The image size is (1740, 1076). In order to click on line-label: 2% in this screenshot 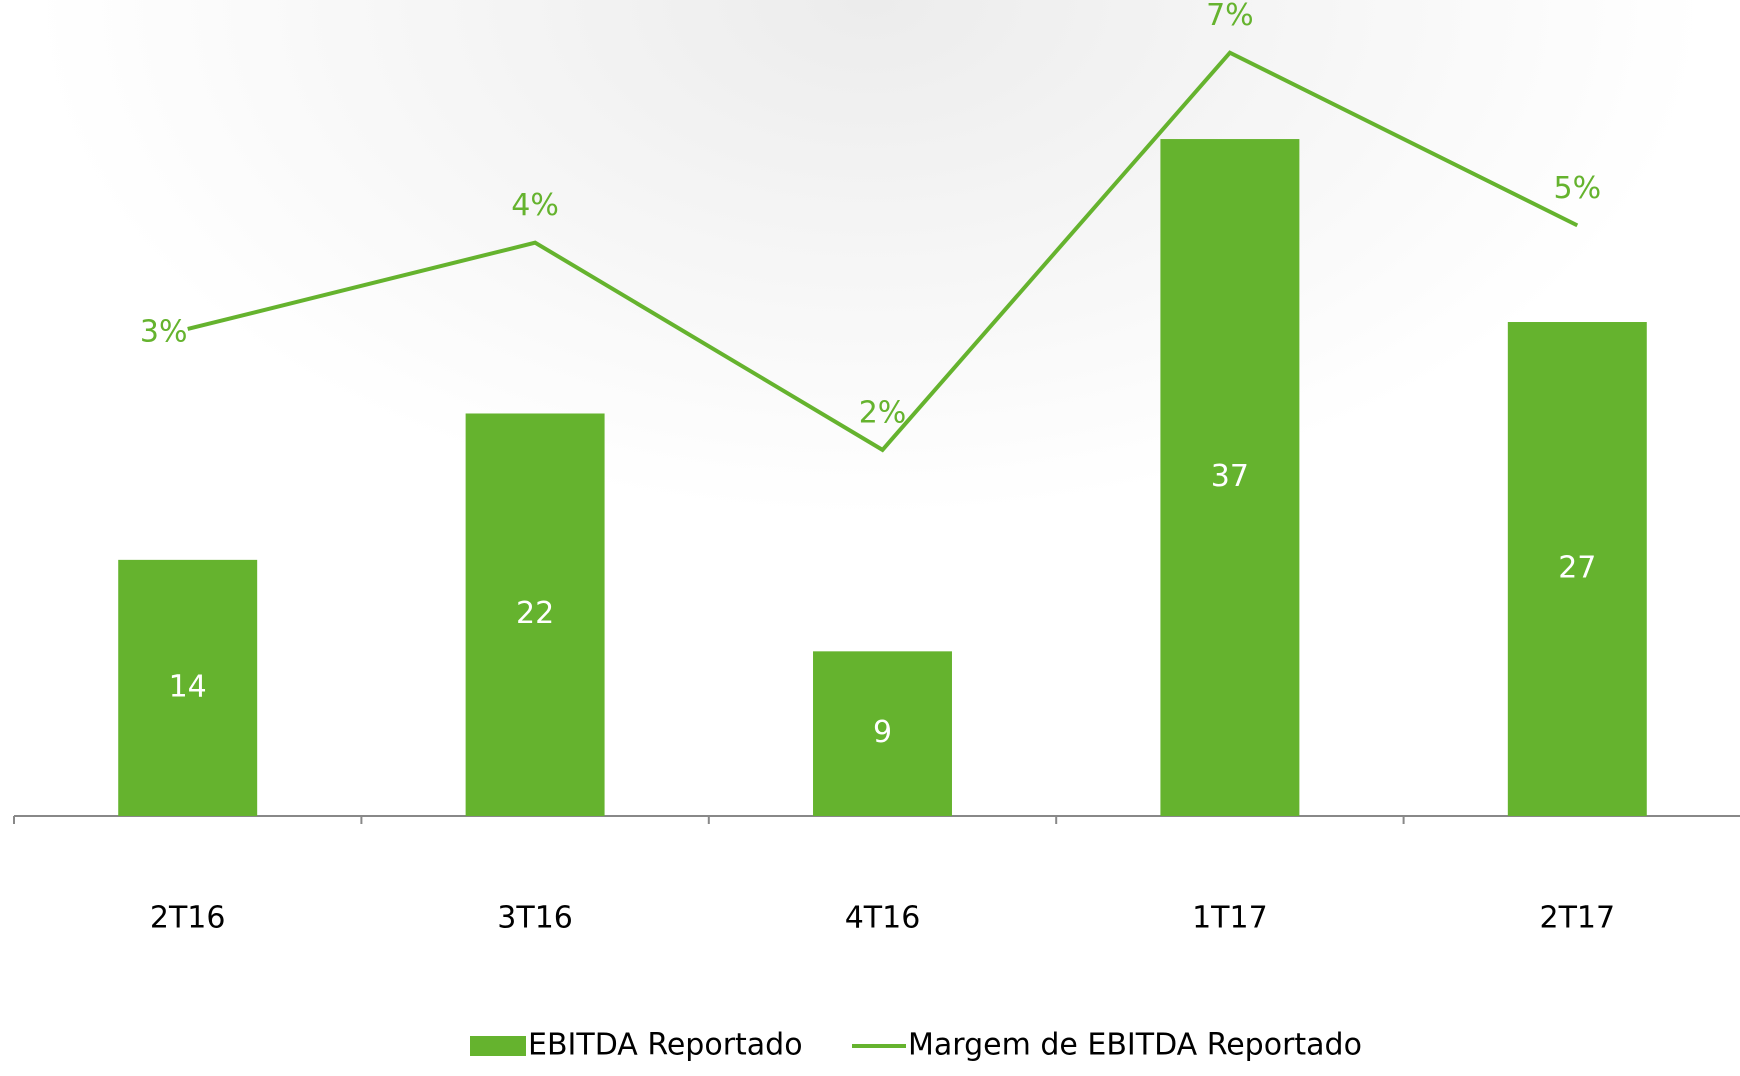, I will do `click(883, 412)`.